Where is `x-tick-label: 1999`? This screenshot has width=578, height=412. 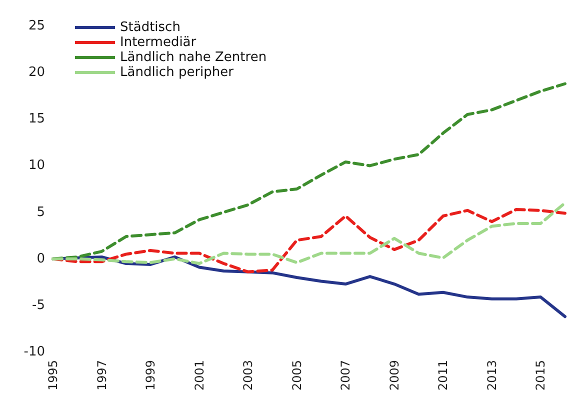
x-tick-label: 1999 is located at coordinates (151, 375).